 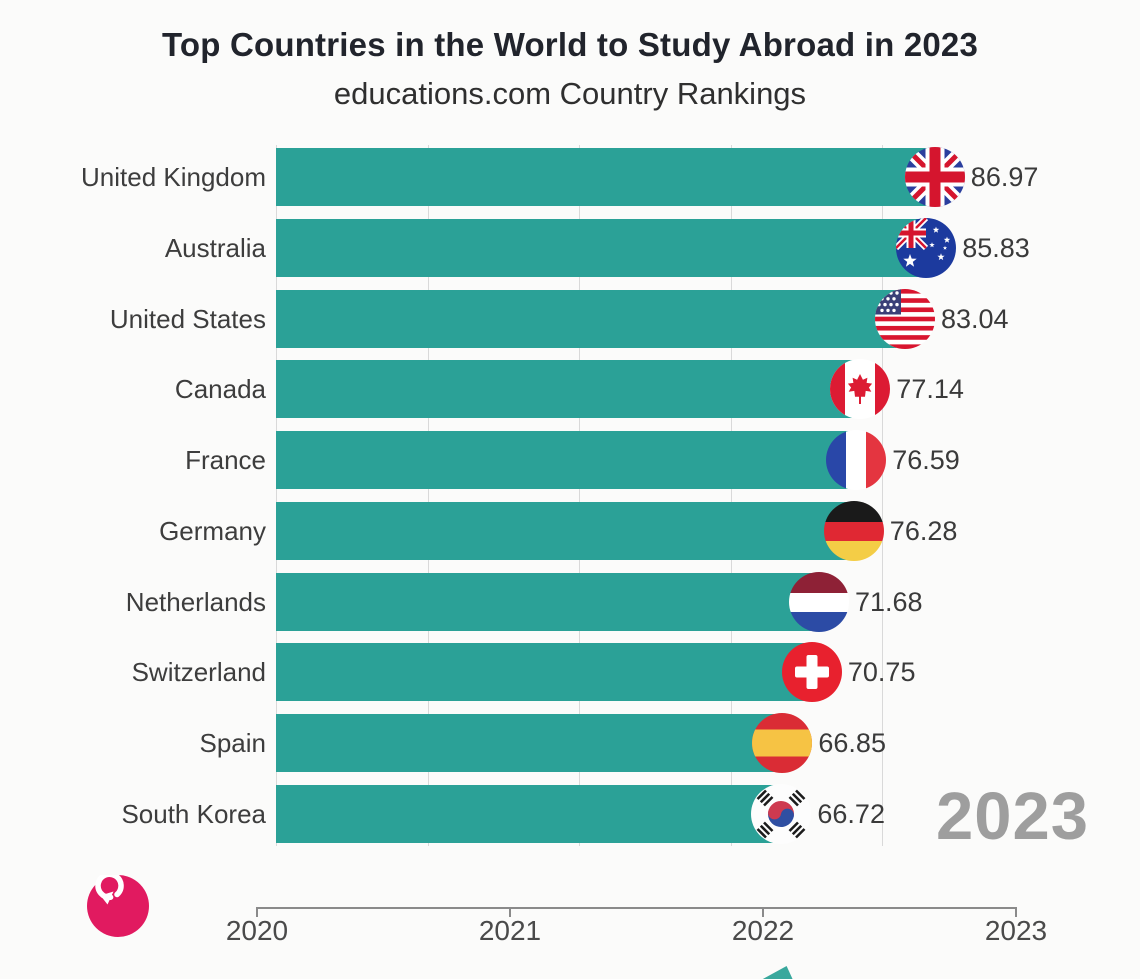 What do you see at coordinates (930, 389) in the screenshot?
I see `value-label: 77.14` at bounding box center [930, 389].